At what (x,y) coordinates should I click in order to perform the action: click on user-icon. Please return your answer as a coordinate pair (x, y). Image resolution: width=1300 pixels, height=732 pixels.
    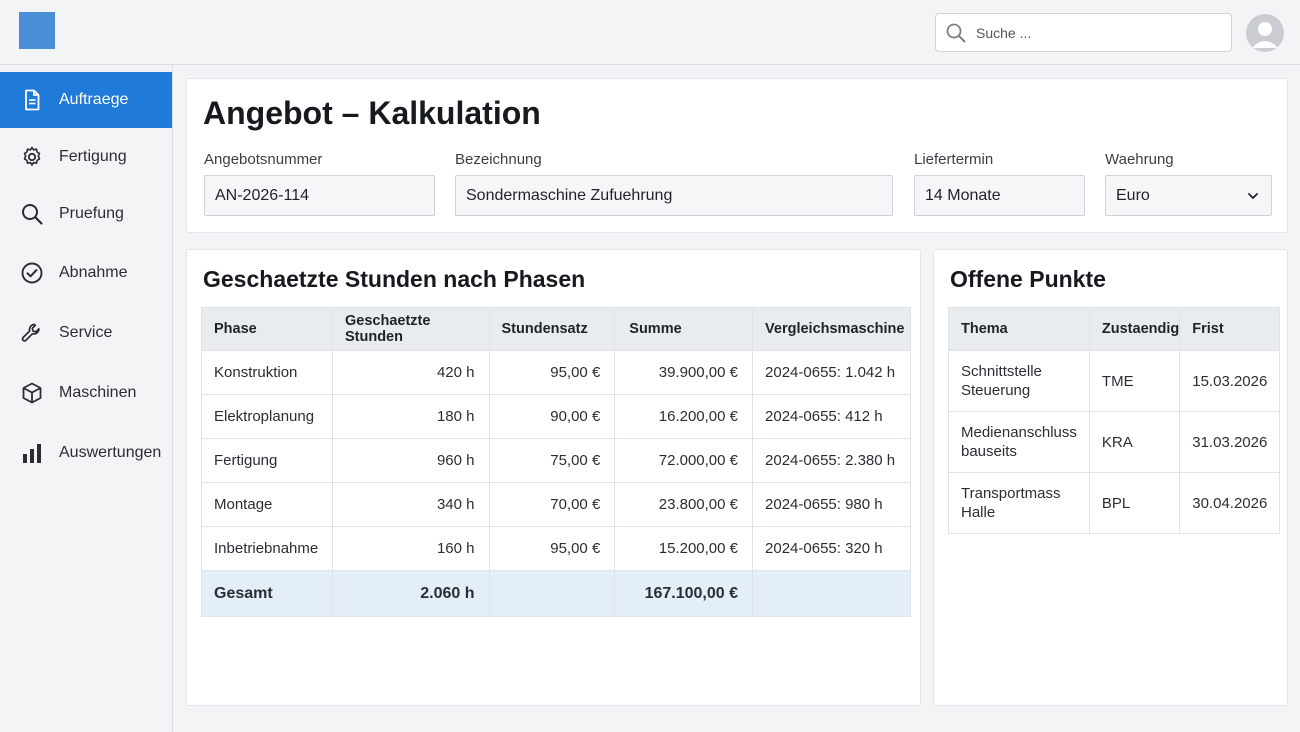
    Looking at the image, I should click on (1265, 35).